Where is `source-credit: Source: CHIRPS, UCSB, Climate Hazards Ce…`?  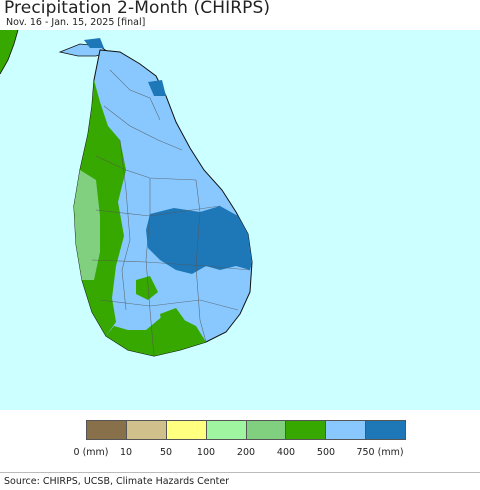
source-credit: Source: CHIRPS, UCSB, Climate Hazards Ce… is located at coordinates (240, 481).